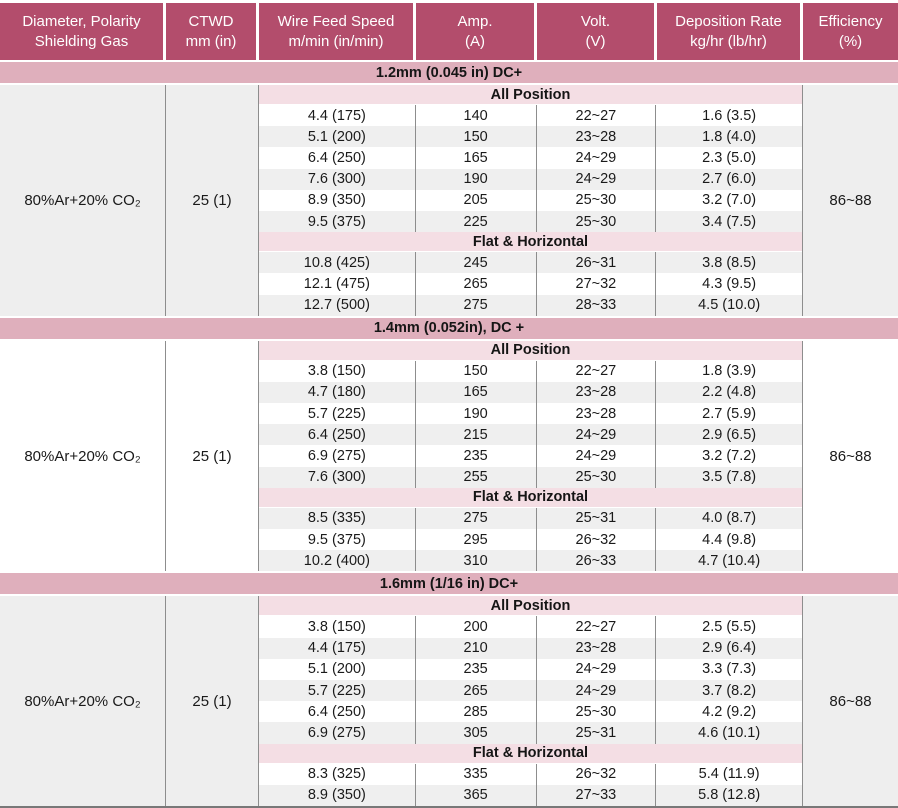  I want to click on header-line: (%), so click(850, 41).